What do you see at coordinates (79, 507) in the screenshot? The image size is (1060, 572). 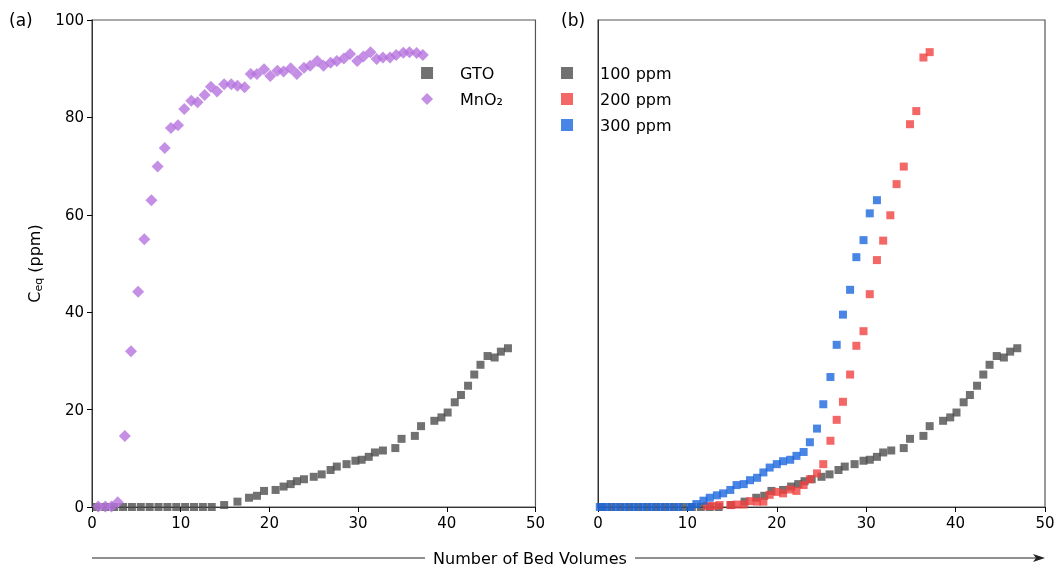 I see `y-tick-label: 0` at bounding box center [79, 507].